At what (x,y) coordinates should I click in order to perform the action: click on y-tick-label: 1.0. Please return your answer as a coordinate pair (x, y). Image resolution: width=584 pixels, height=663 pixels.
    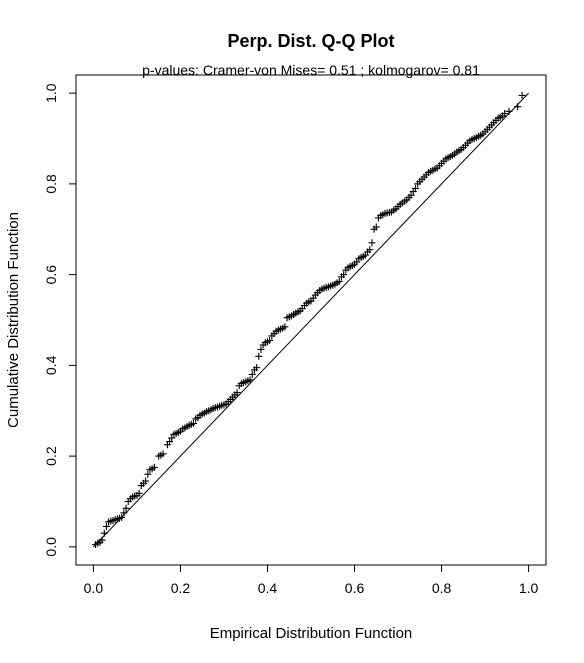
    Looking at the image, I should click on (51, 93).